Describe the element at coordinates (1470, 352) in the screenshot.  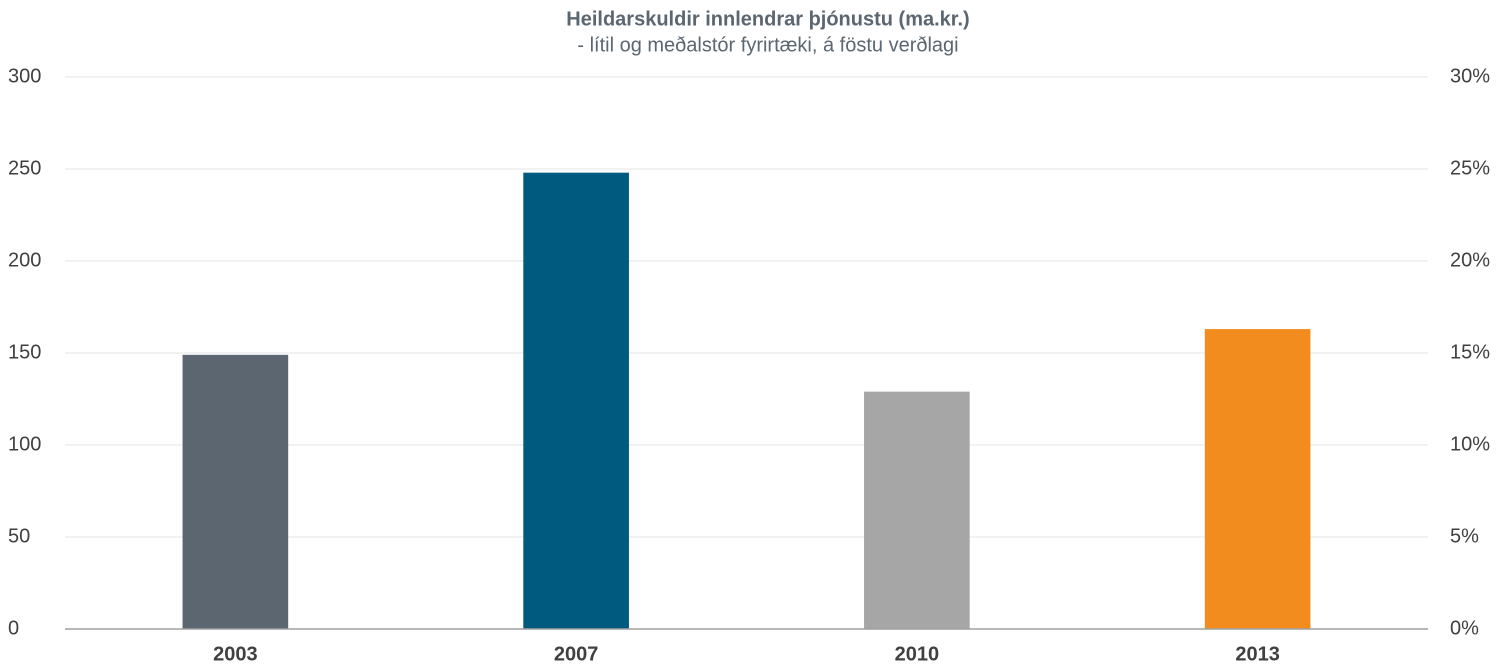
I see `y2-tick-label: 15%` at that location.